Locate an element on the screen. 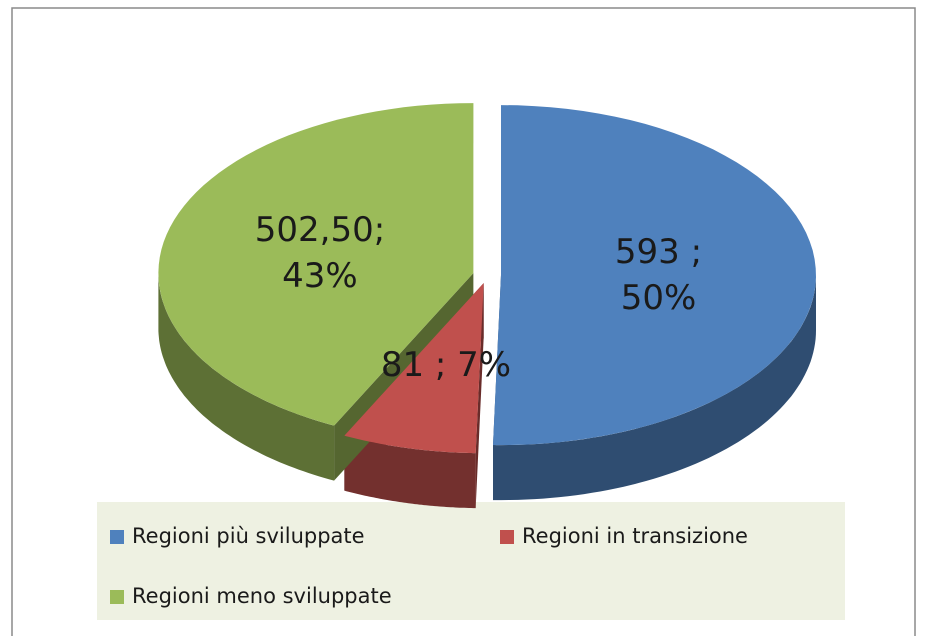 The width and height of the screenshot is (930, 636). data-label-box: 502,50; 43% is located at coordinates (320, 252).